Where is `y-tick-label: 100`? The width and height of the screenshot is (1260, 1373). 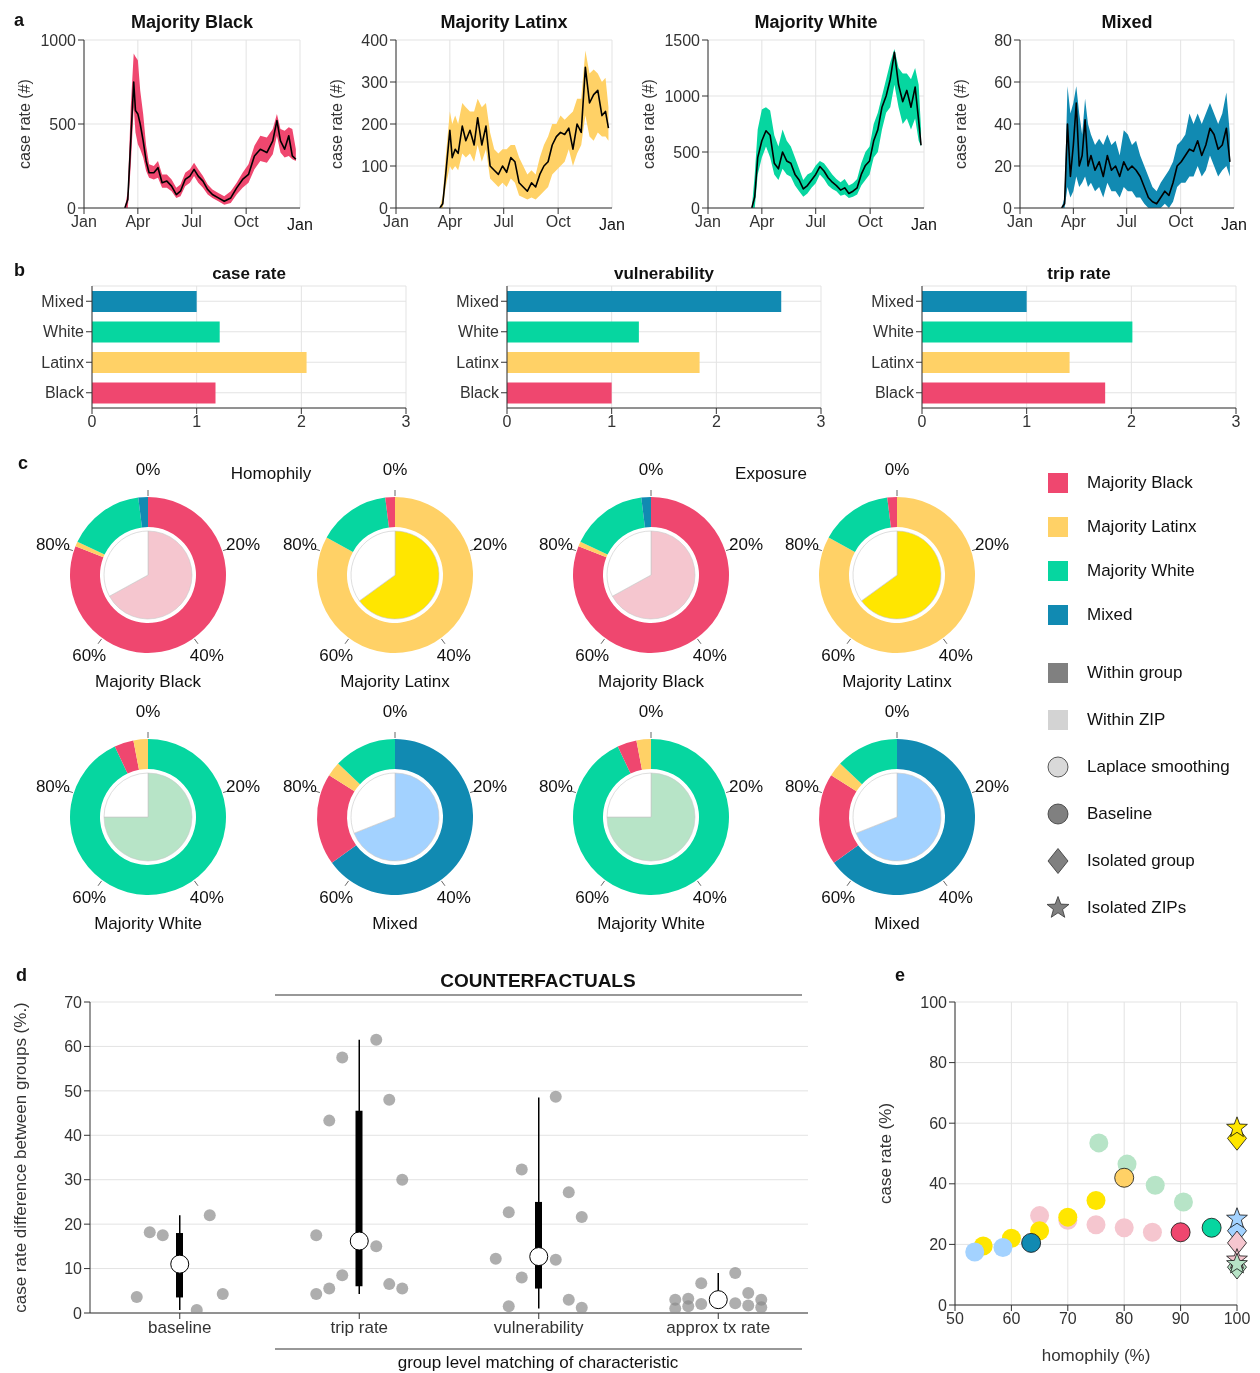
y-tick-label: 100 is located at coordinates (934, 1002).